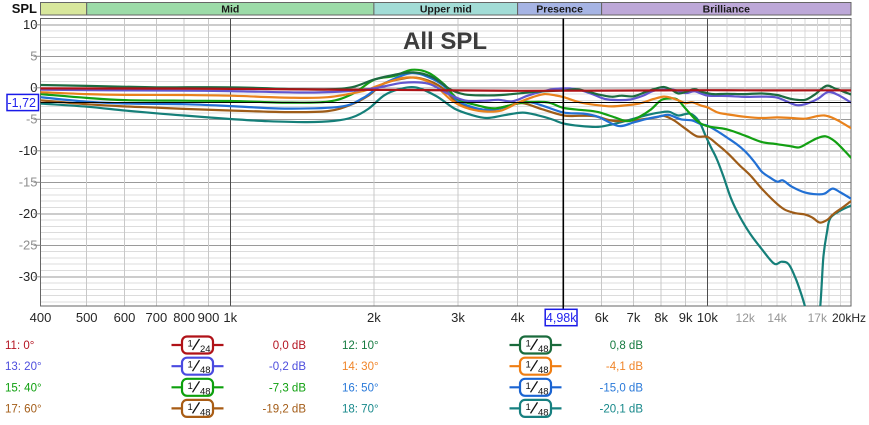  Describe the element at coordinates (446, 10) in the screenshot. I see `svg-text: Upper mid` at that location.